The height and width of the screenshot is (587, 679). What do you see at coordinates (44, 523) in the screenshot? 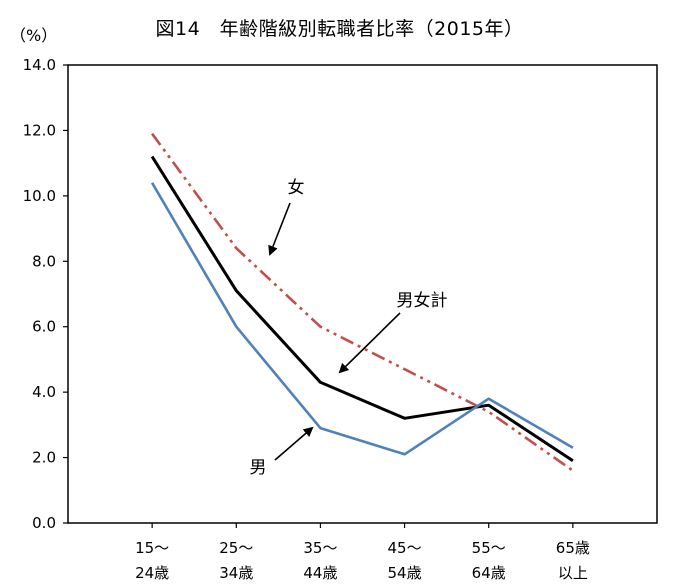
I see `y-tick-label: 0.0` at bounding box center [44, 523].